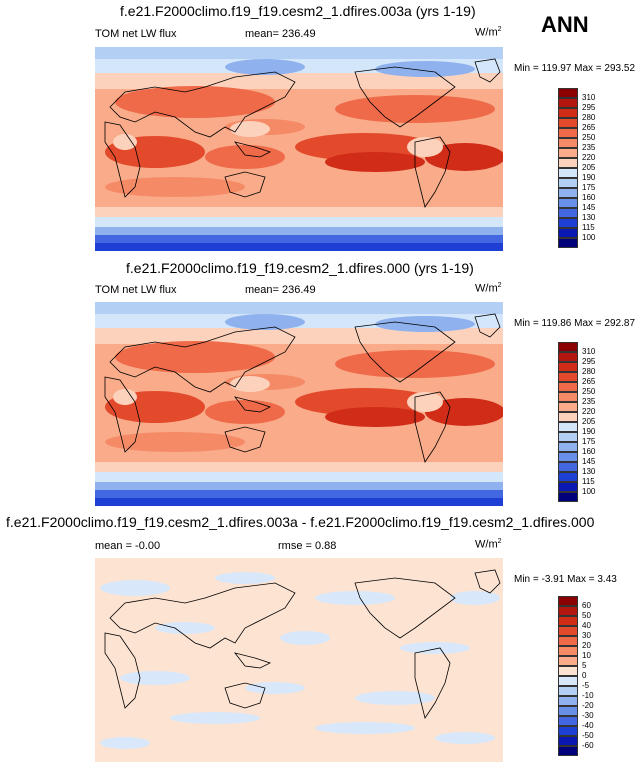 This screenshot has width=644, height=768. What do you see at coordinates (488, 544) in the screenshot?
I see `panel3-units: W/m2` at bounding box center [488, 544].